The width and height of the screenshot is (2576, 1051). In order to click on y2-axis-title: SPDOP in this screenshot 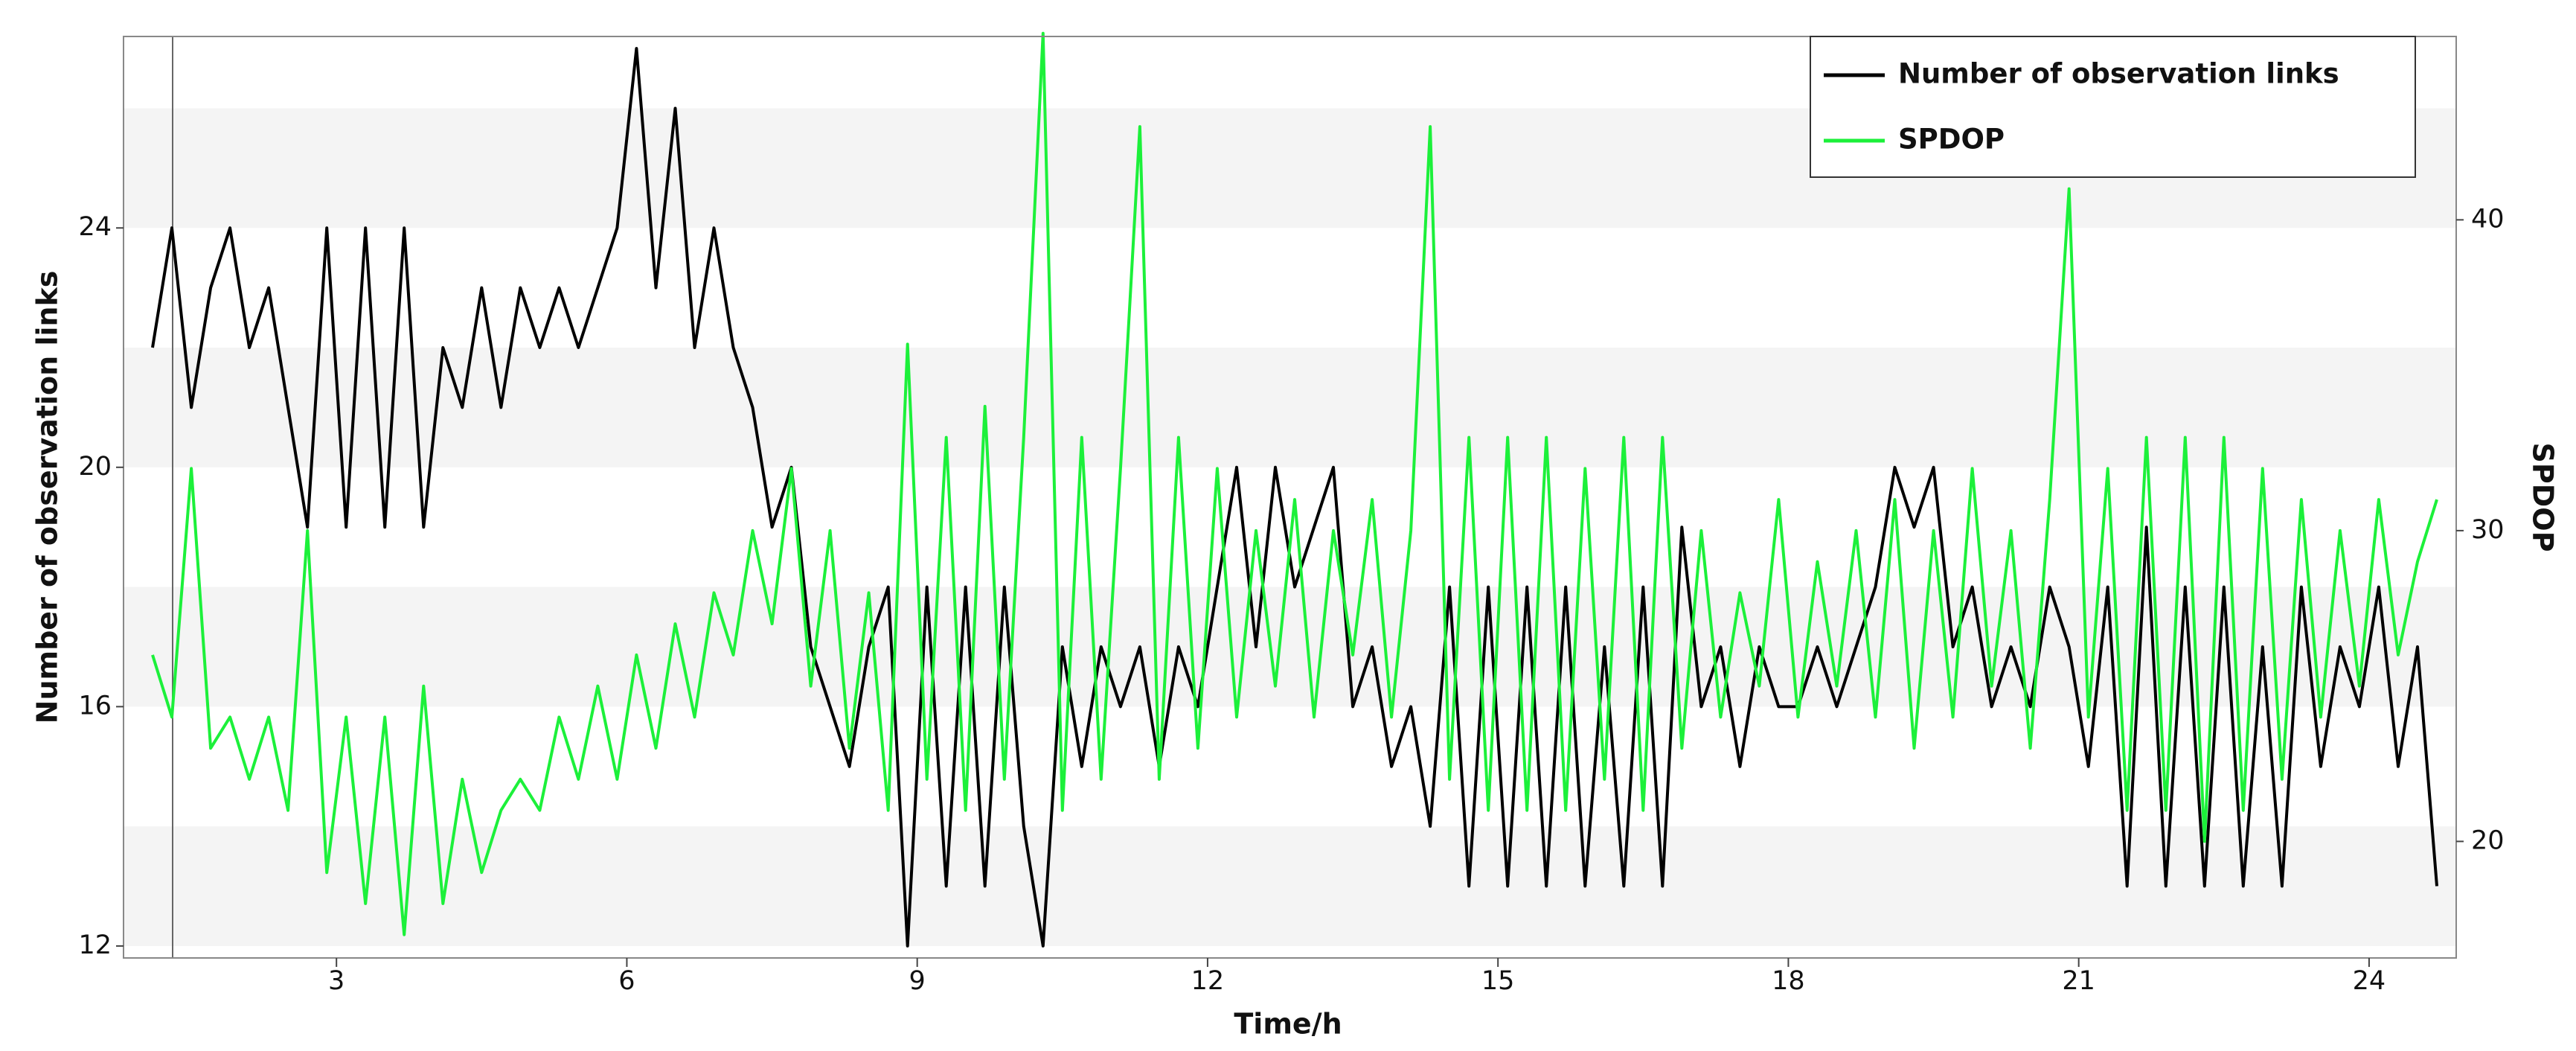, I will do `click(2544, 497)`.